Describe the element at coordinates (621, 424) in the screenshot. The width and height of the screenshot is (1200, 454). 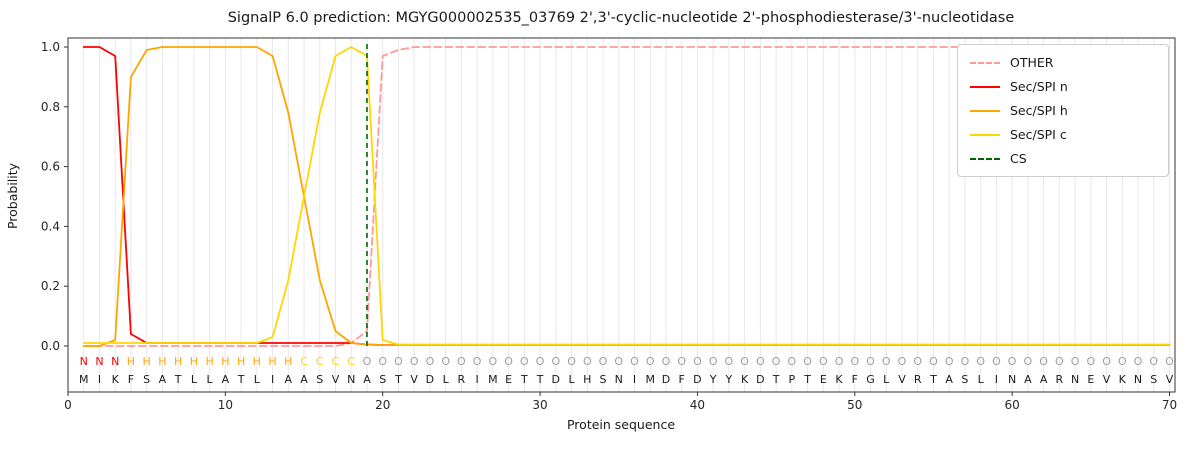
I see `x-axis-label: Protein sequence` at that location.